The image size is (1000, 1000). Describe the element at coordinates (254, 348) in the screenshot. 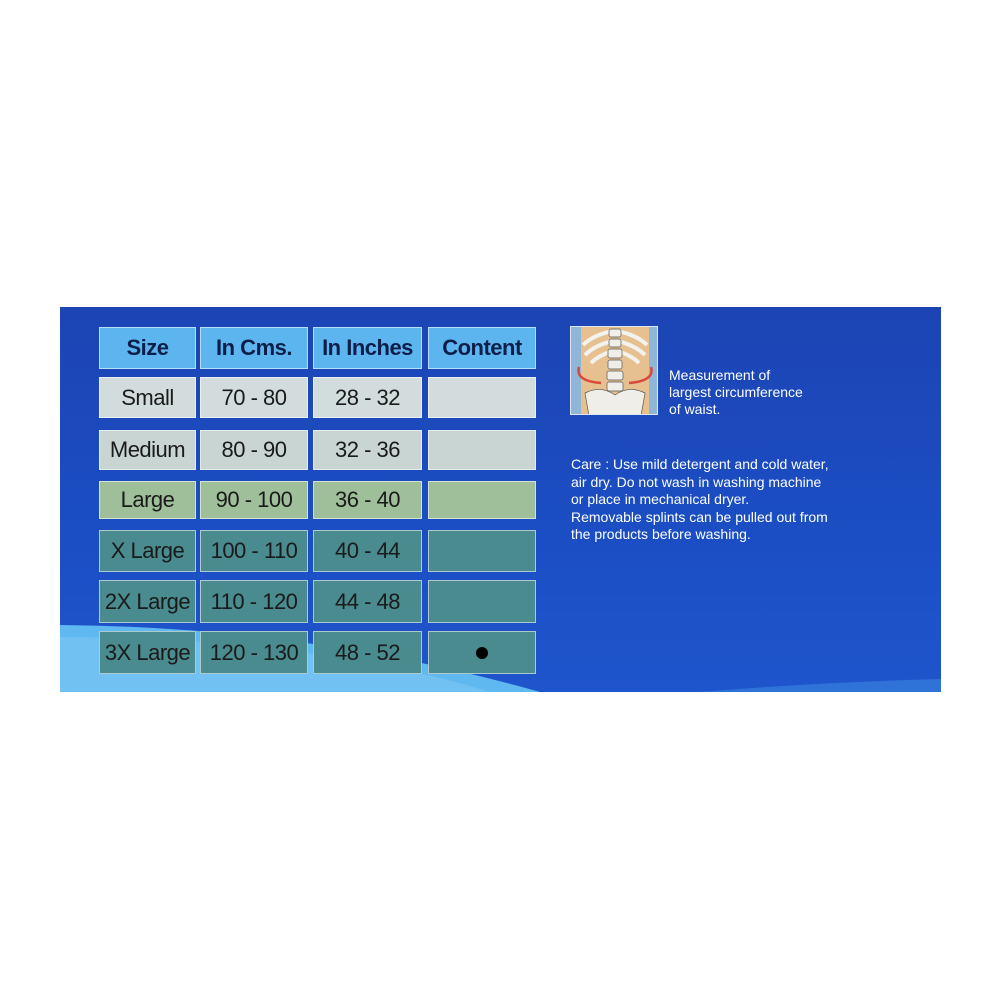

I see `header-cell: In Cms.` at that location.